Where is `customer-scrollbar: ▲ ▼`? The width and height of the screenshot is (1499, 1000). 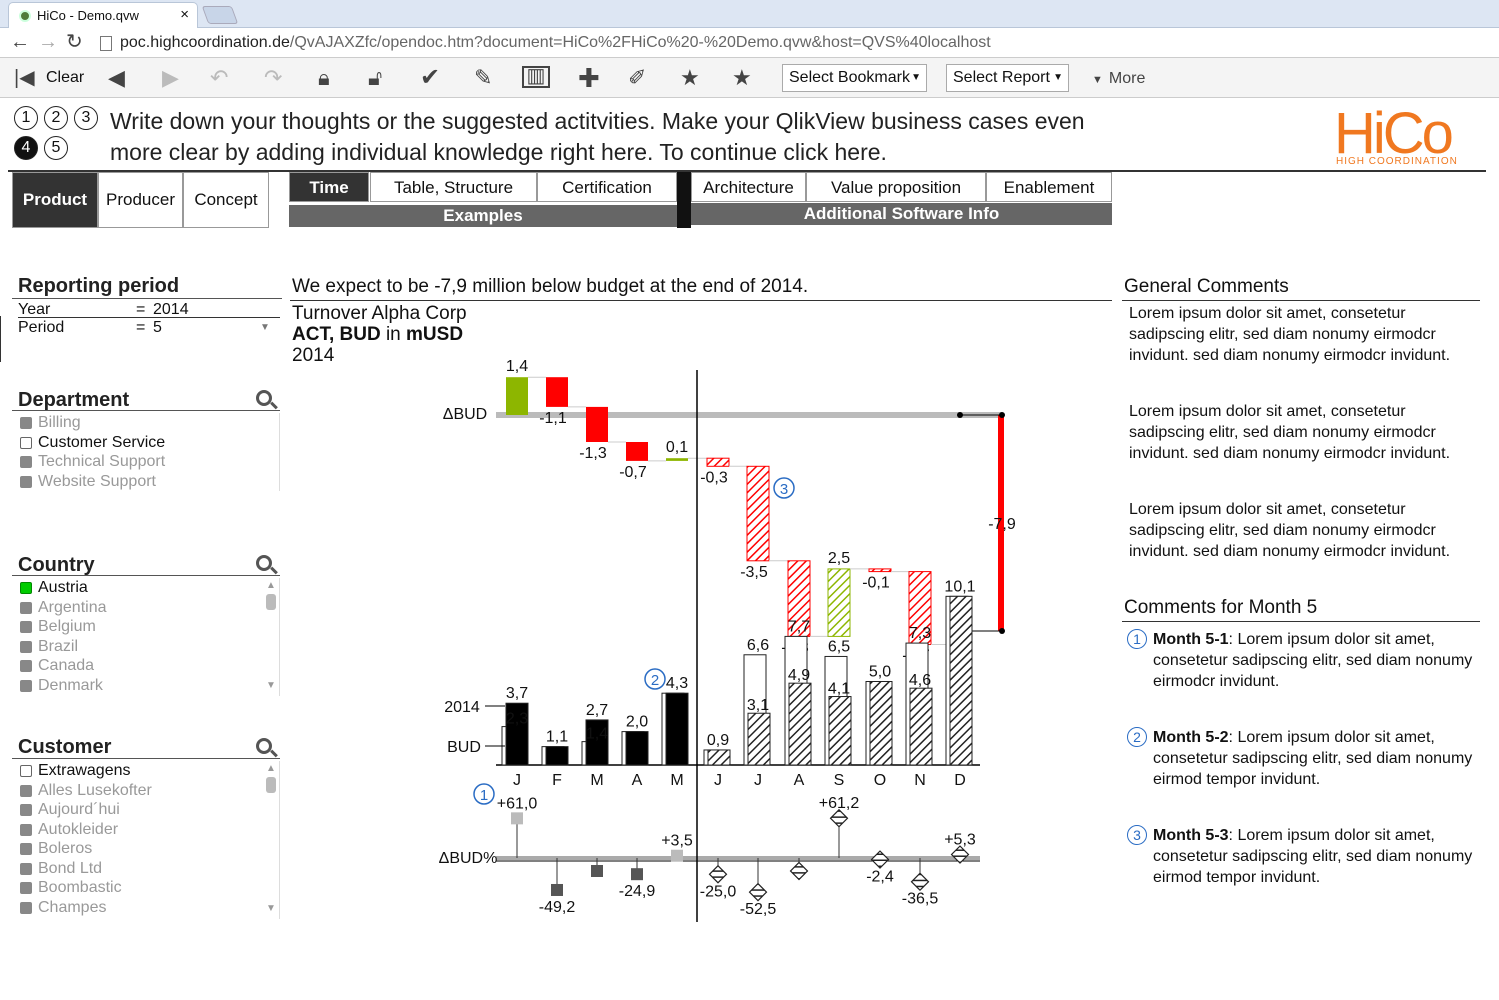
customer-scrollbar: ▲ ▼ is located at coordinates (271, 840).